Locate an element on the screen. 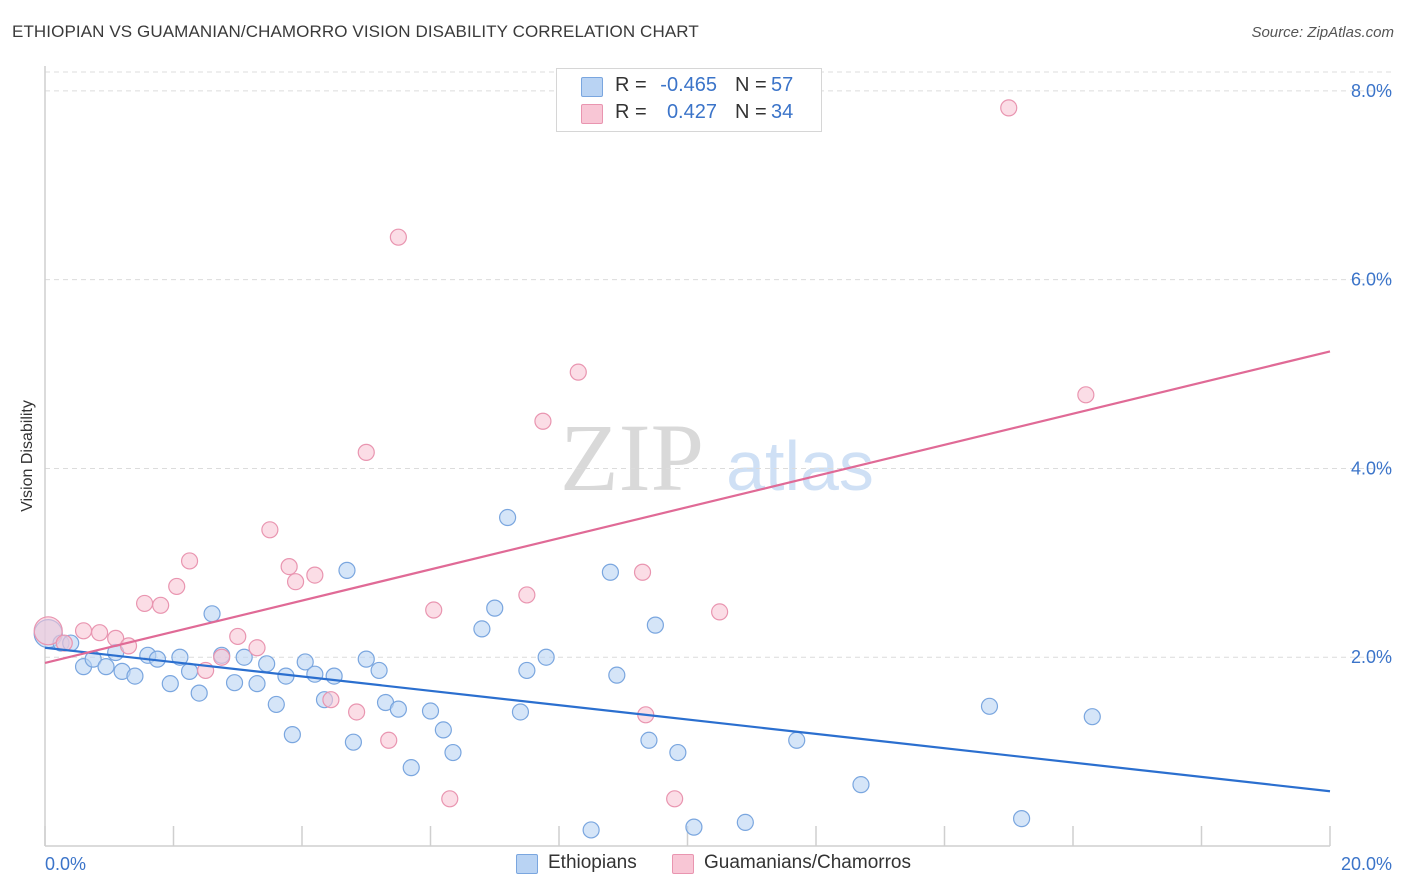  legend-row-guamanians: R = 0.427 N = 34 is located at coordinates (689, 114).